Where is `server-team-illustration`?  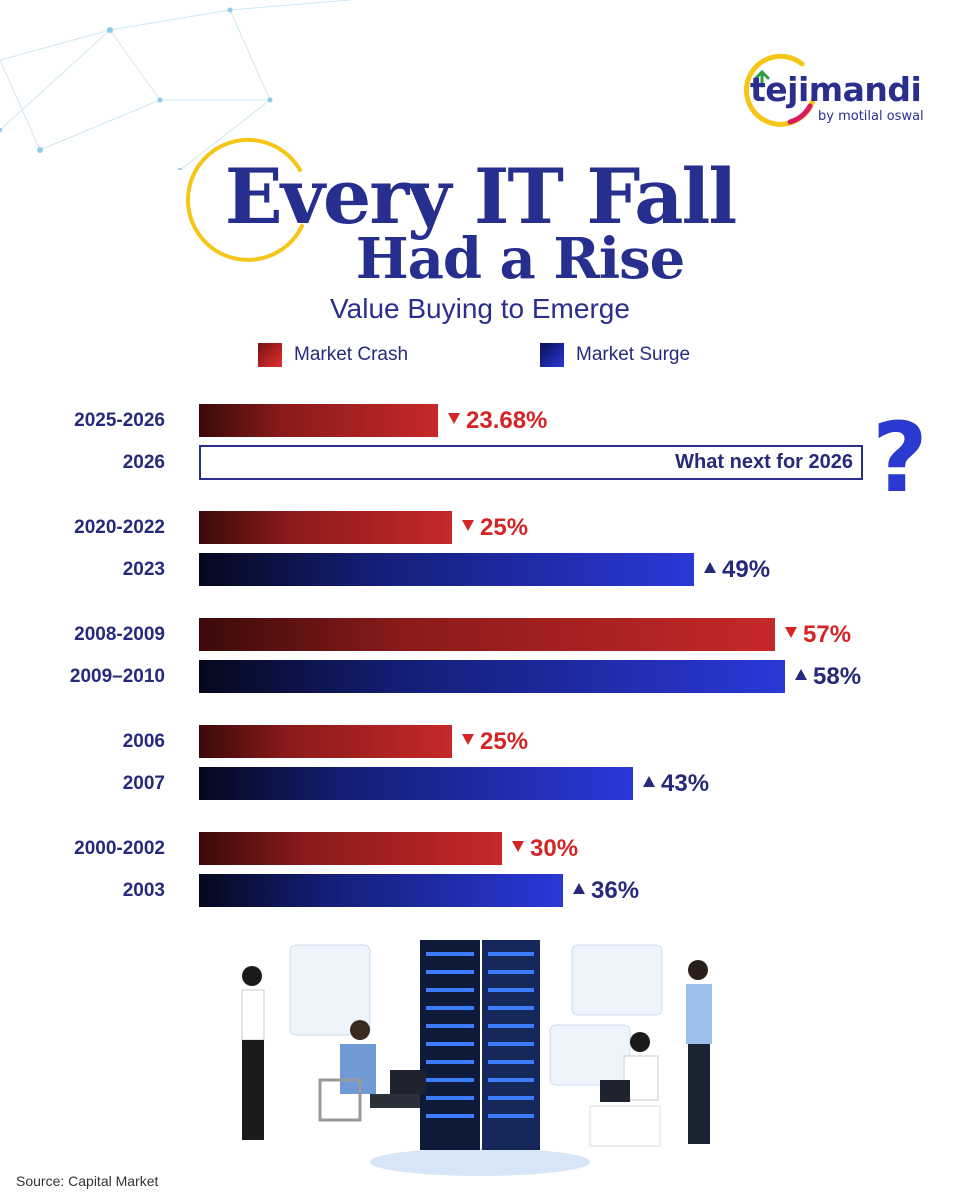
server-team-illustration is located at coordinates (476, 1058).